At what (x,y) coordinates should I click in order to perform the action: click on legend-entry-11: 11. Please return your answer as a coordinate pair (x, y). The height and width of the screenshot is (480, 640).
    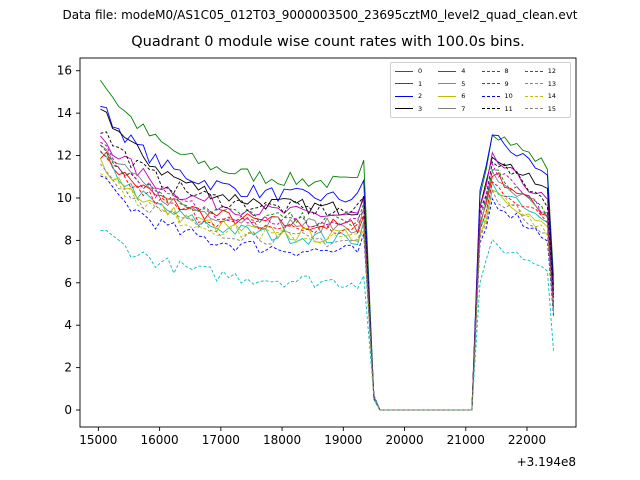
    Looking at the image, I should click on (503, 109).